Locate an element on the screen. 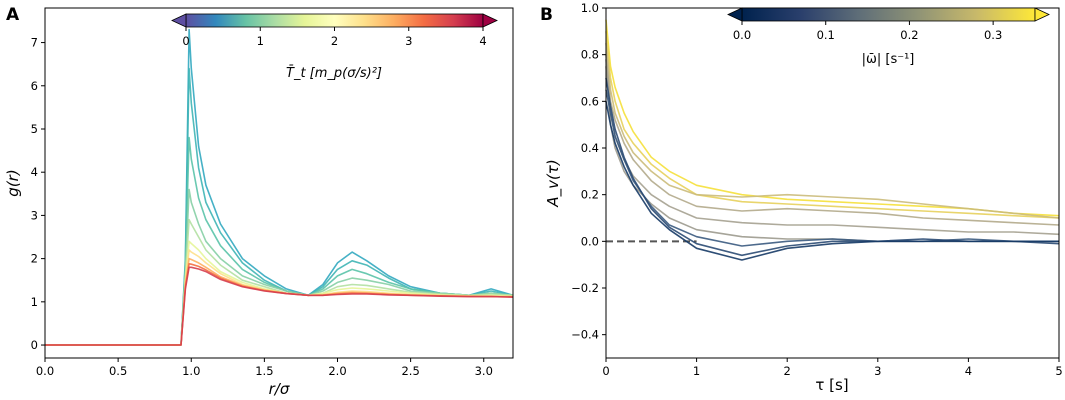 The image size is (1065, 400). panel-a-y-tick-label: 0 is located at coordinates (34, 345).